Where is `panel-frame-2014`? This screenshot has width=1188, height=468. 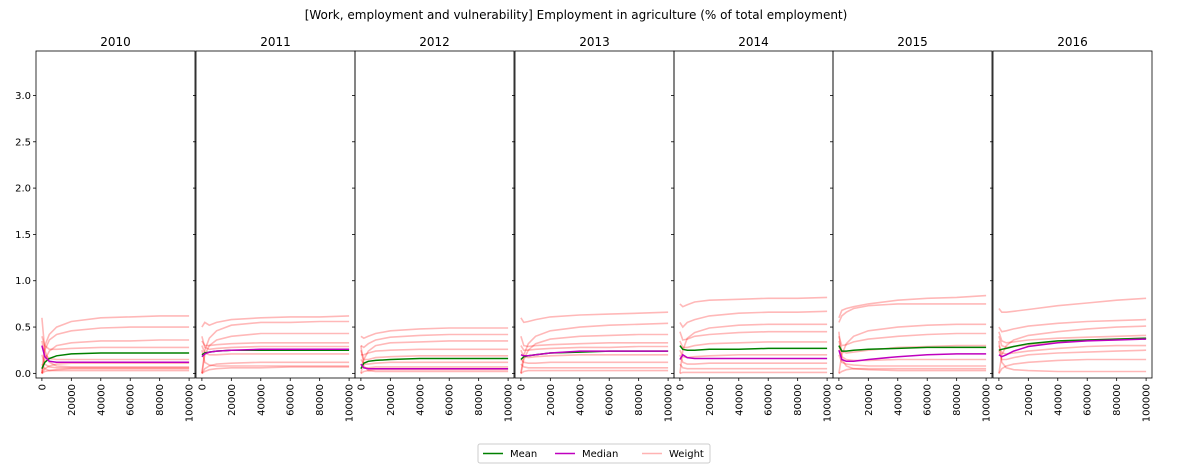
panel-frame-2014 is located at coordinates (753, 214).